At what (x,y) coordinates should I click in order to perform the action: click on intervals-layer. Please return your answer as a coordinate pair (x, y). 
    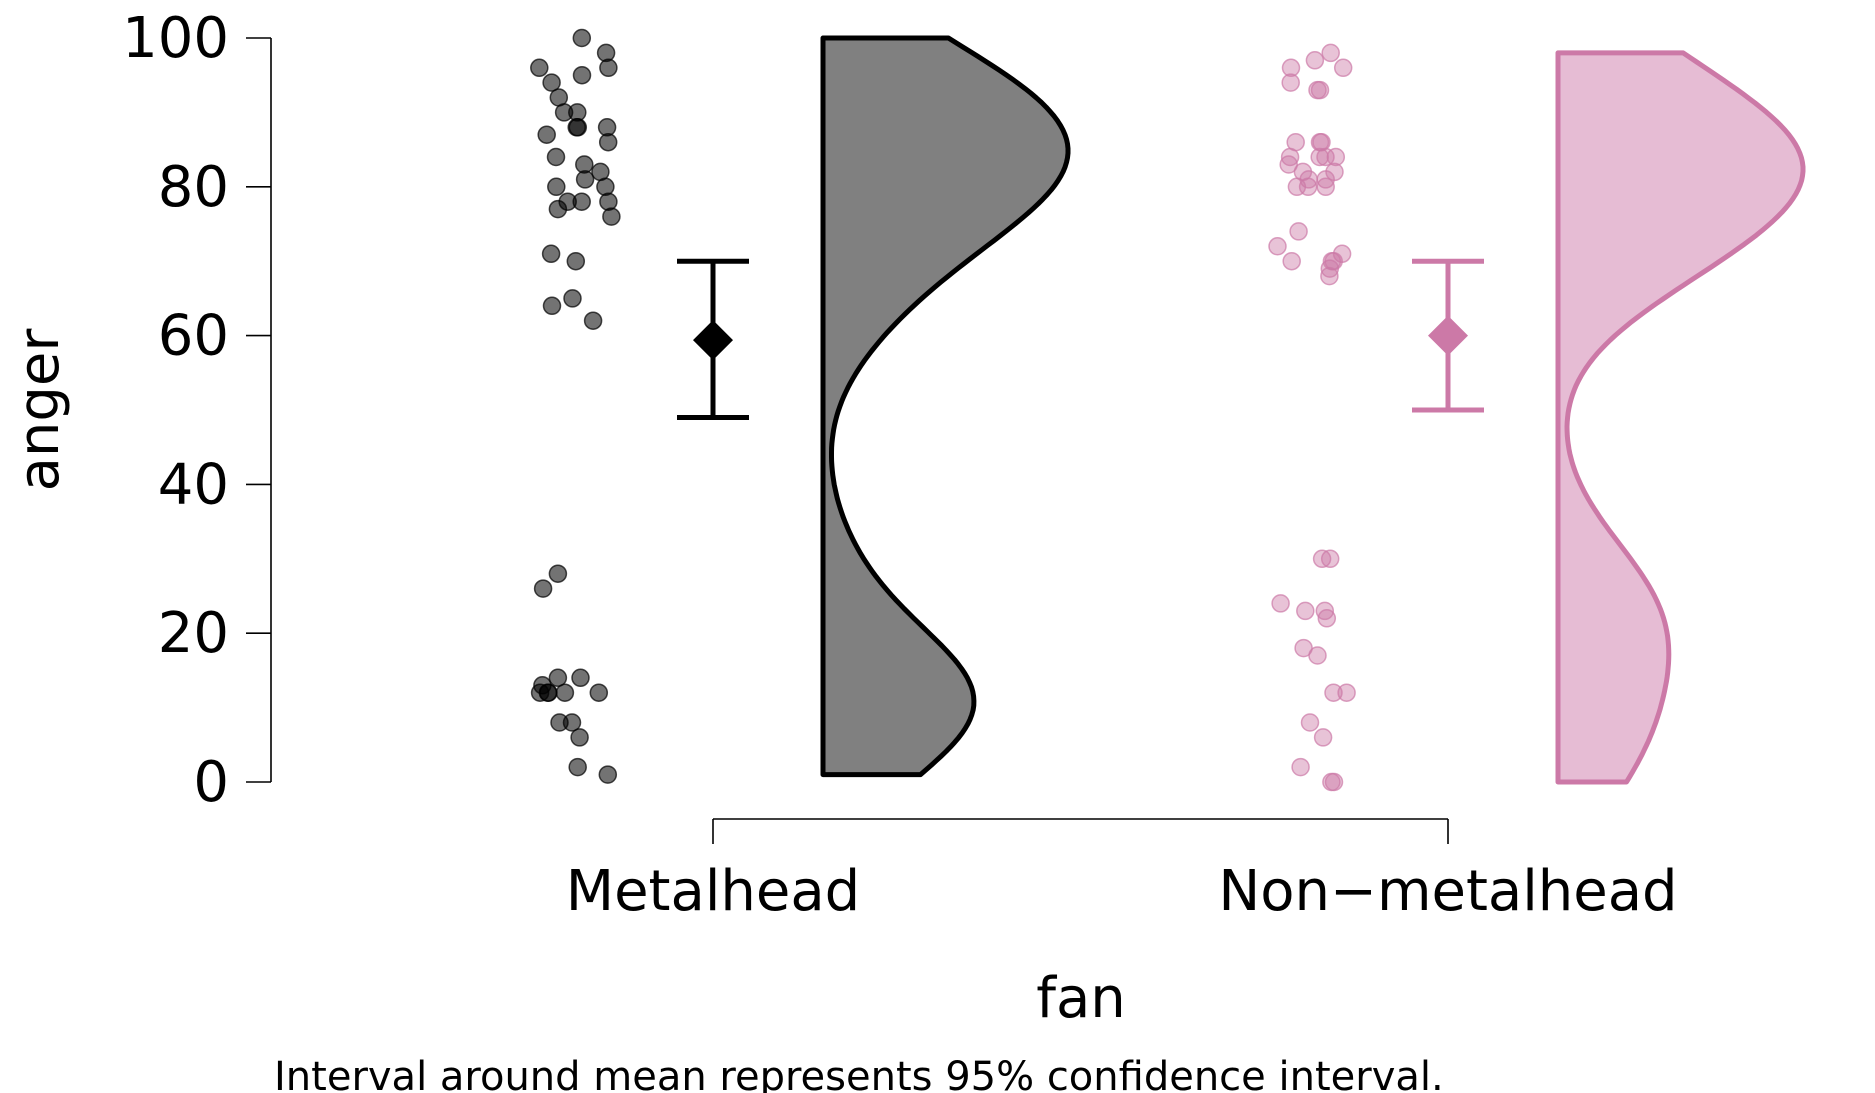
    Looking at the image, I should click on (1080, 339).